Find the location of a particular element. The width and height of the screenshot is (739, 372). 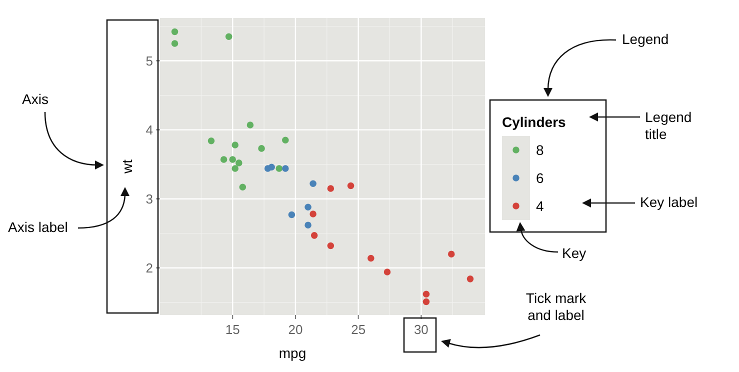

text: Legend is located at coordinates (645, 39).